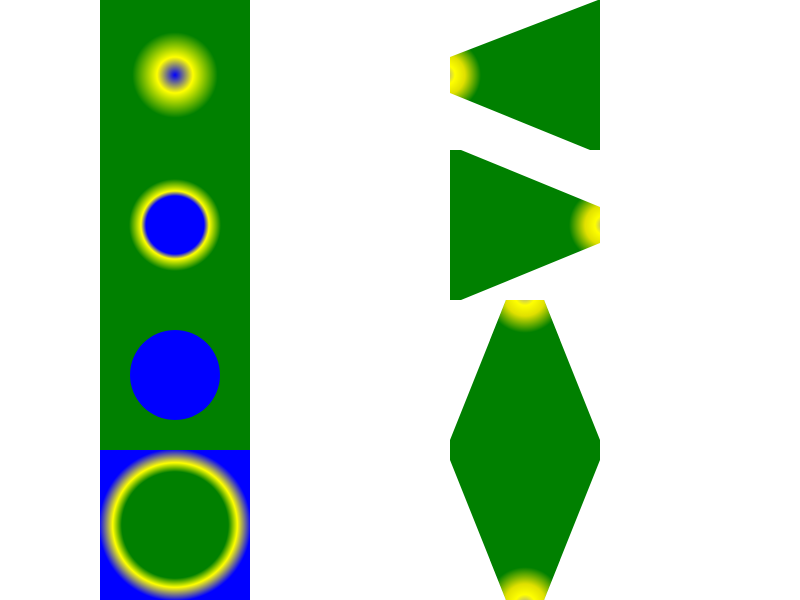 Image resolution: width=800 pixels, height=600 pixels. I want to click on left-wedge, so click(525, 75).